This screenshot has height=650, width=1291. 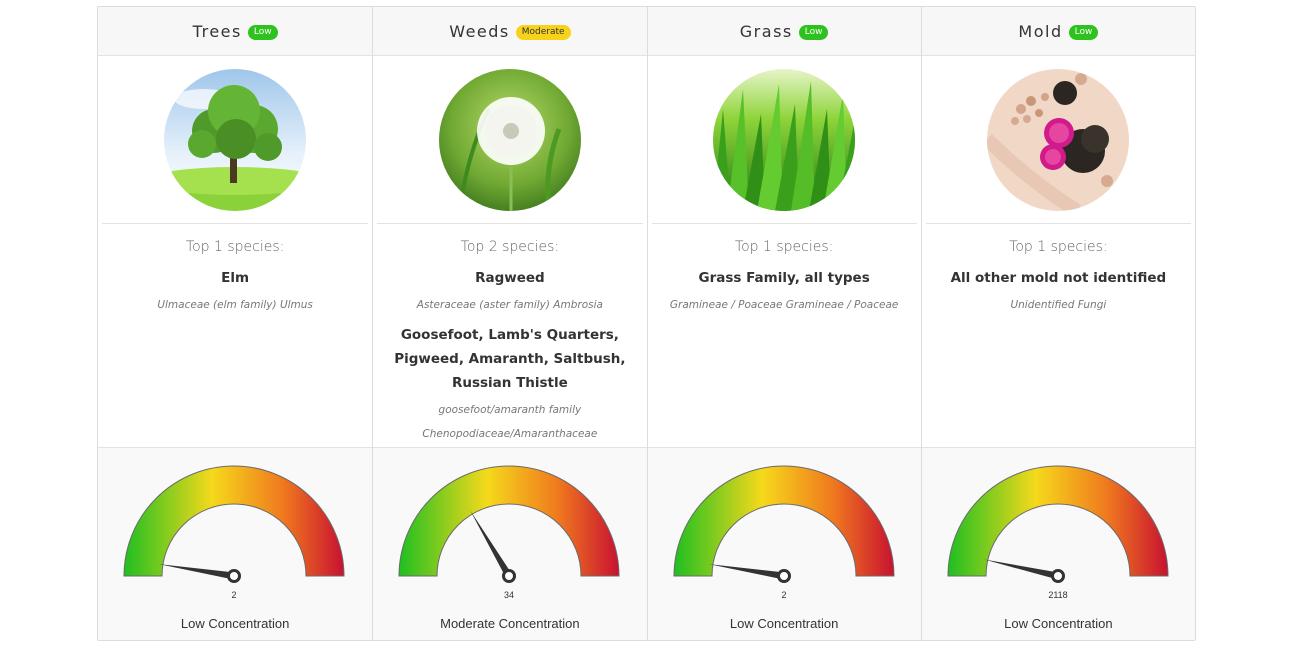 What do you see at coordinates (509, 139) in the screenshot?
I see `dandelion-icon` at bounding box center [509, 139].